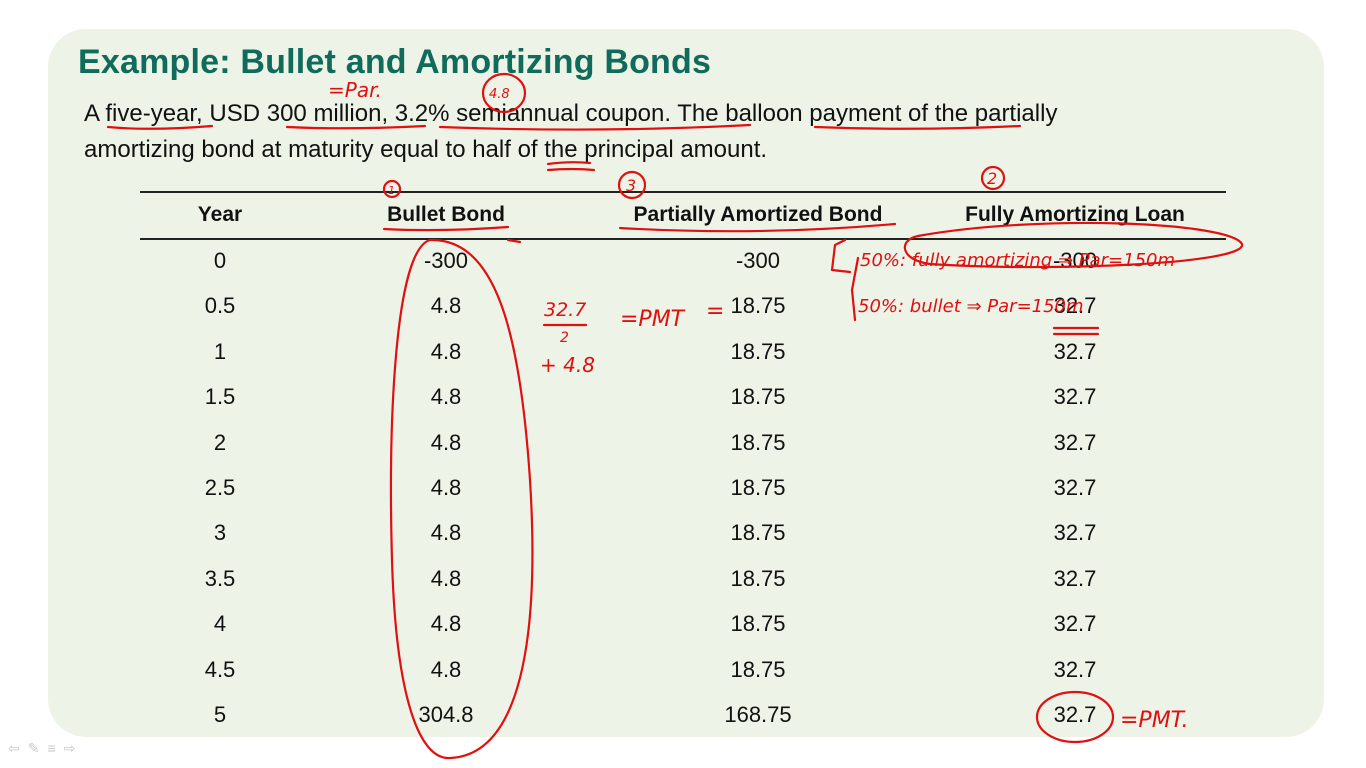 This screenshot has width=1366, height=768. Describe the element at coordinates (220, 714) in the screenshot. I see `cell-year: 5` at that location.